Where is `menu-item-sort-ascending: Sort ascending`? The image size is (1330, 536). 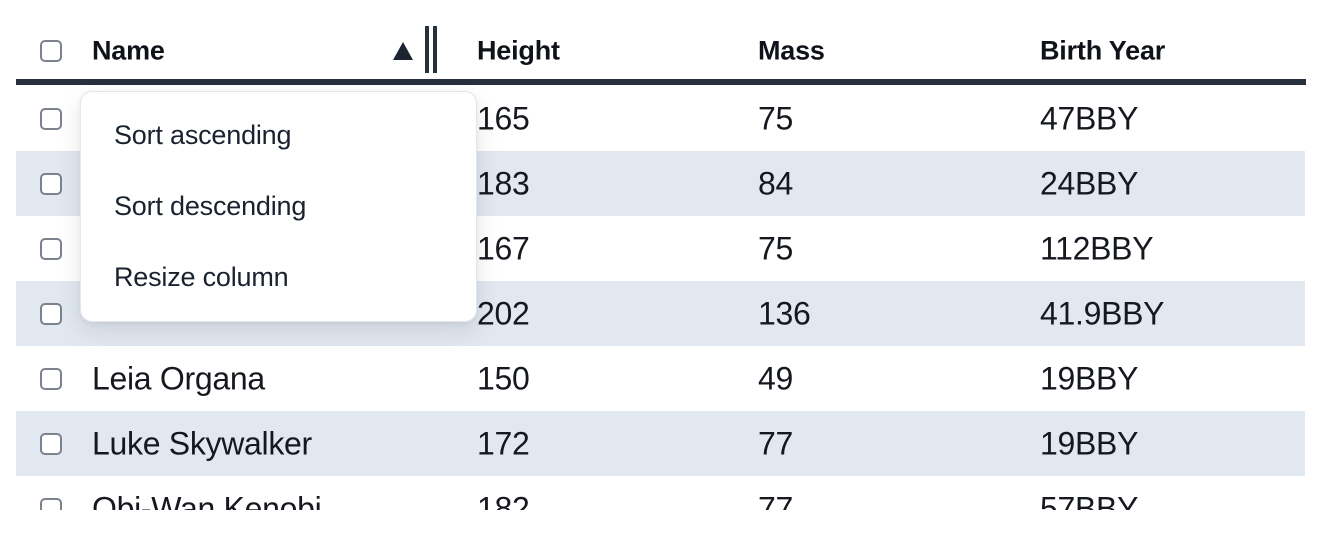 menu-item-sort-ascending: Sort ascending is located at coordinates (203, 135).